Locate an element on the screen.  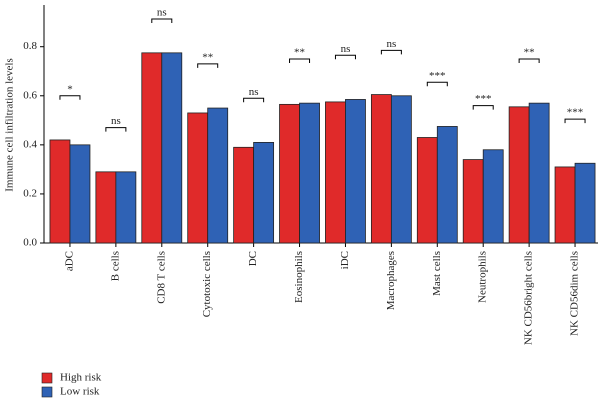
y-tick-label: 0.2 is located at coordinates (30, 193).